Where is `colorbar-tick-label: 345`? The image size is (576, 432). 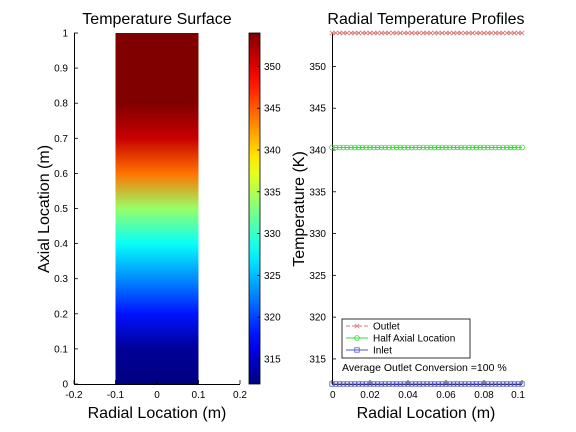
colorbar-tick-label: 345 is located at coordinates (272, 109).